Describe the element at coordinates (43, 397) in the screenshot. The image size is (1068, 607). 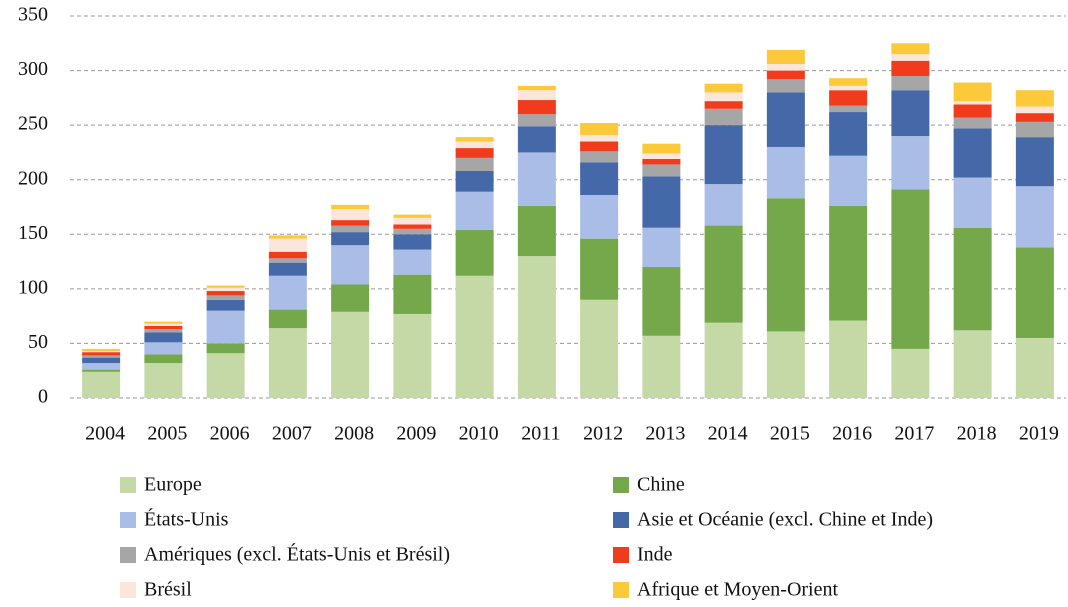
I see `y-tick-label: 0` at that location.